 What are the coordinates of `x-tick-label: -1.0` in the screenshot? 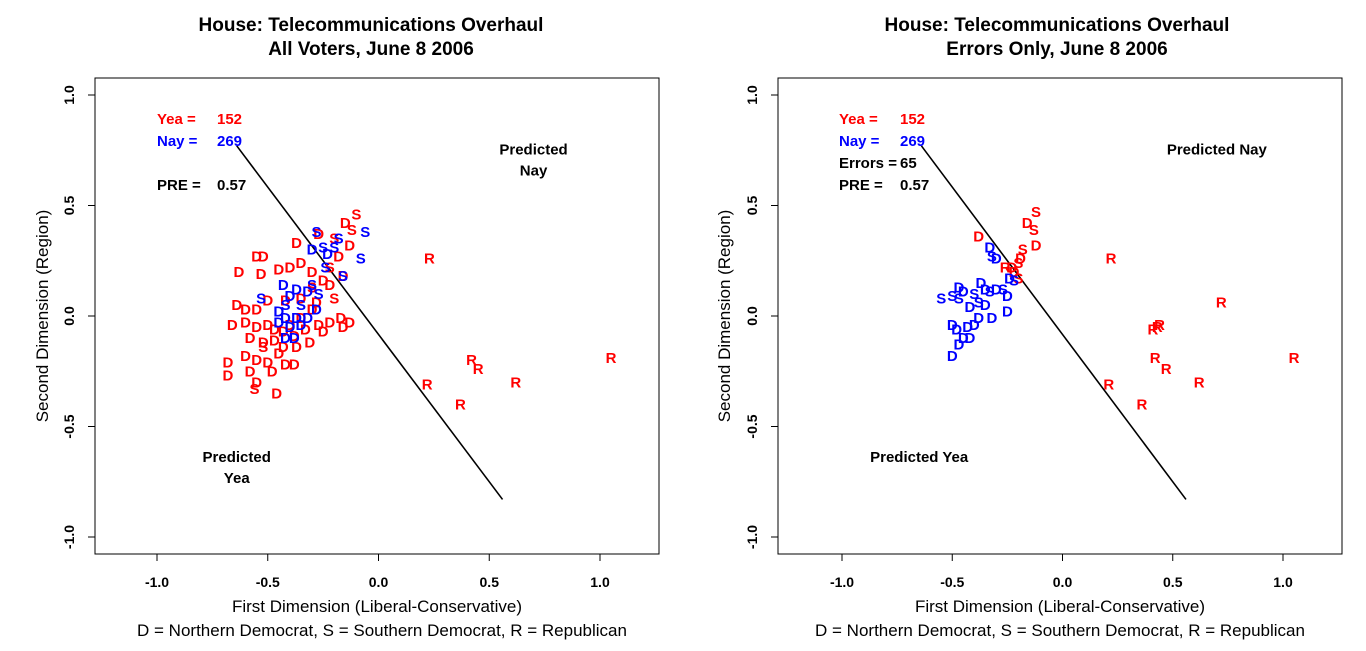 It's located at (842, 582).